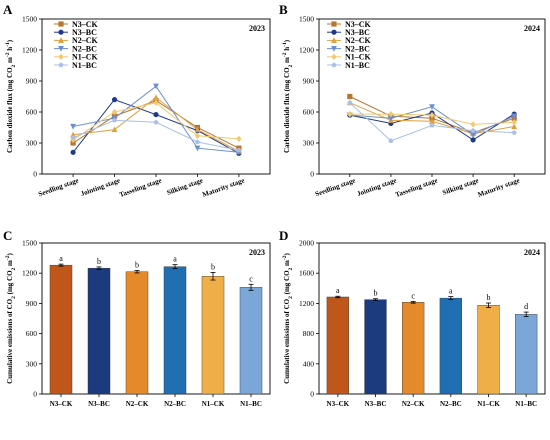 This screenshot has height=440, width=550. What do you see at coordinates (7, 235) in the screenshot?
I see `panel-letter-C: C` at bounding box center [7, 235].